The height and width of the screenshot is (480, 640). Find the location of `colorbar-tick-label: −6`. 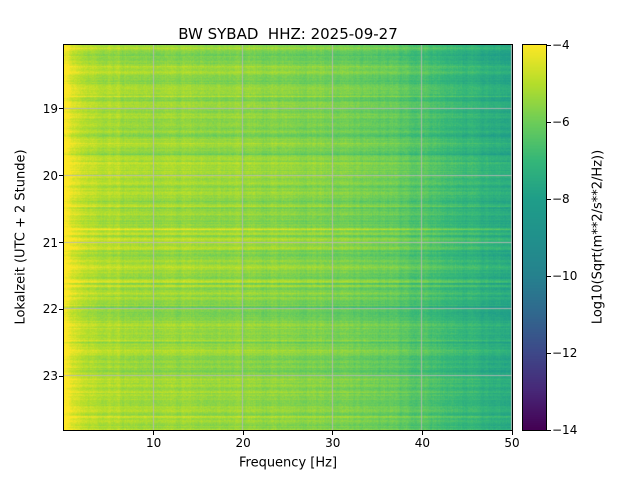

colorbar-tick-label: −6 is located at coordinates (561, 122).